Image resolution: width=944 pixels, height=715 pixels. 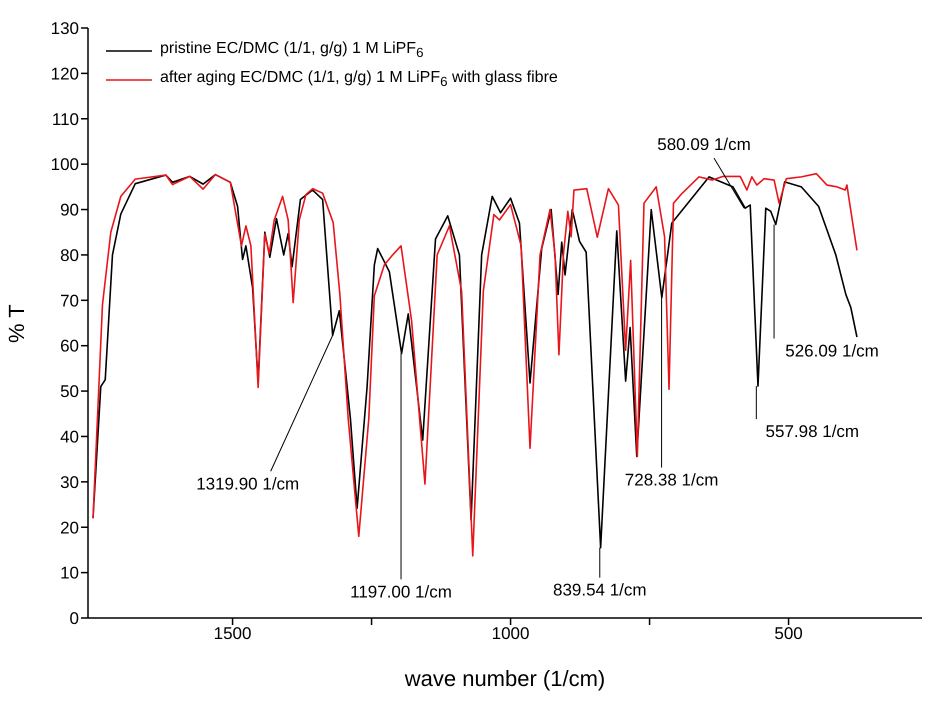 I want to click on annotation: 839.54 1/cm, so click(x=599, y=590).